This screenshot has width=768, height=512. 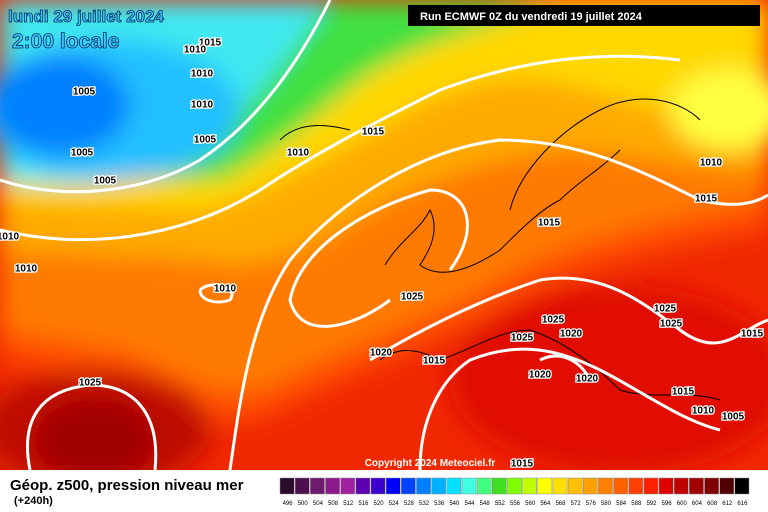 What do you see at coordinates (470, 504) in the screenshot?
I see `legend-label: 544` at bounding box center [470, 504].